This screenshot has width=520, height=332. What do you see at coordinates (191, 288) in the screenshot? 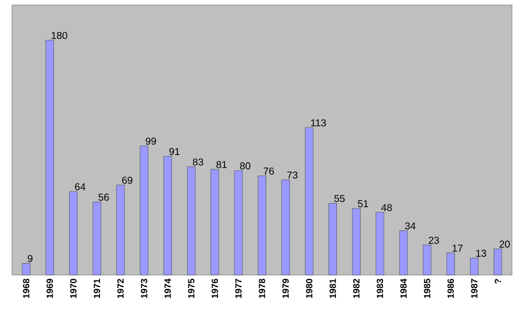
I see `x-tick-label: 1975` at bounding box center [191, 288].